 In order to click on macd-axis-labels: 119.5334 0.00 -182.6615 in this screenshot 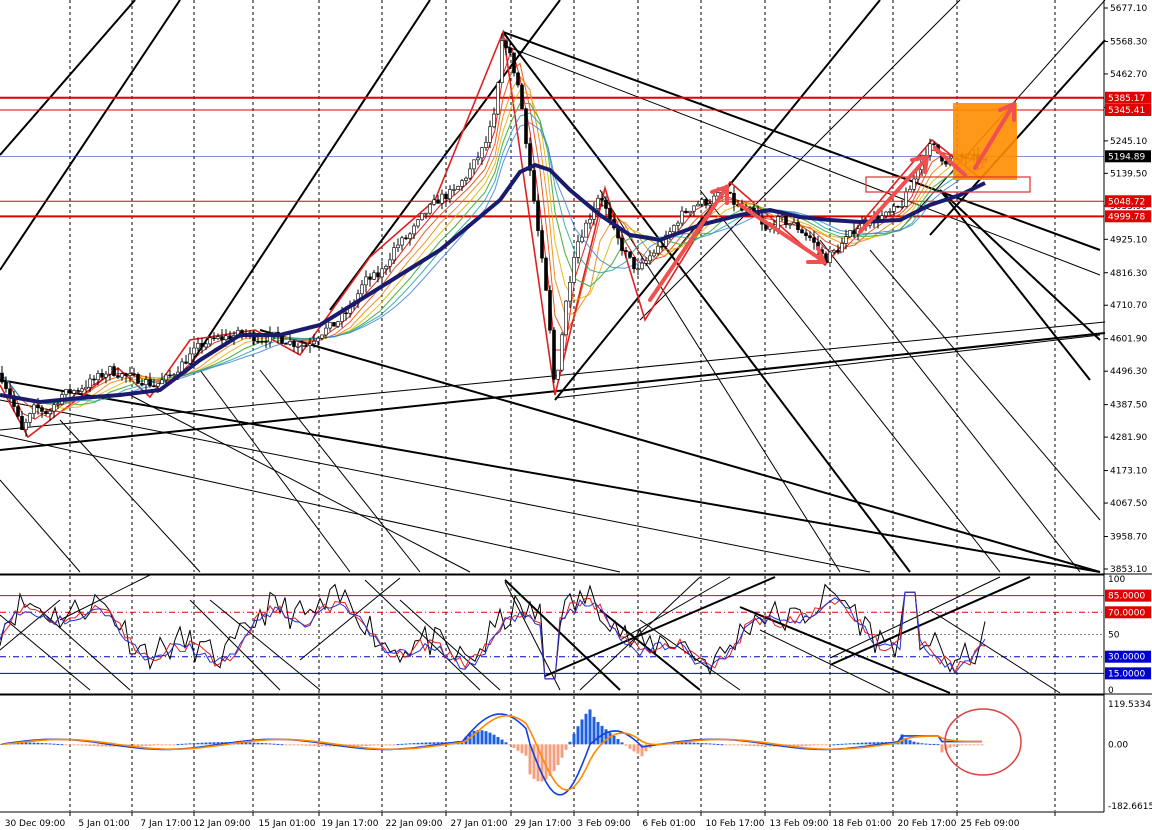, I will do `click(1130, 756)`.